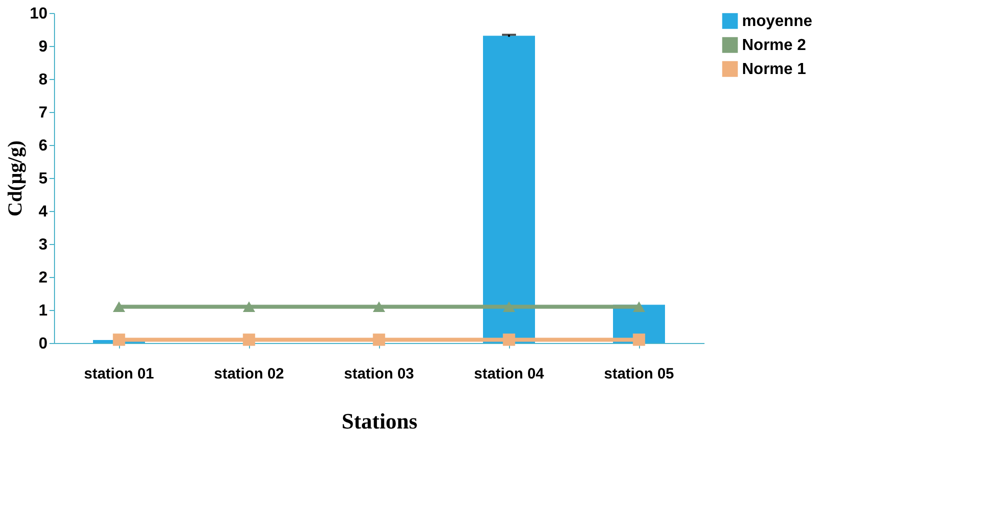 The width and height of the screenshot is (997, 513). What do you see at coordinates (509, 374) in the screenshot?
I see `x-tick-label: station 04` at bounding box center [509, 374].